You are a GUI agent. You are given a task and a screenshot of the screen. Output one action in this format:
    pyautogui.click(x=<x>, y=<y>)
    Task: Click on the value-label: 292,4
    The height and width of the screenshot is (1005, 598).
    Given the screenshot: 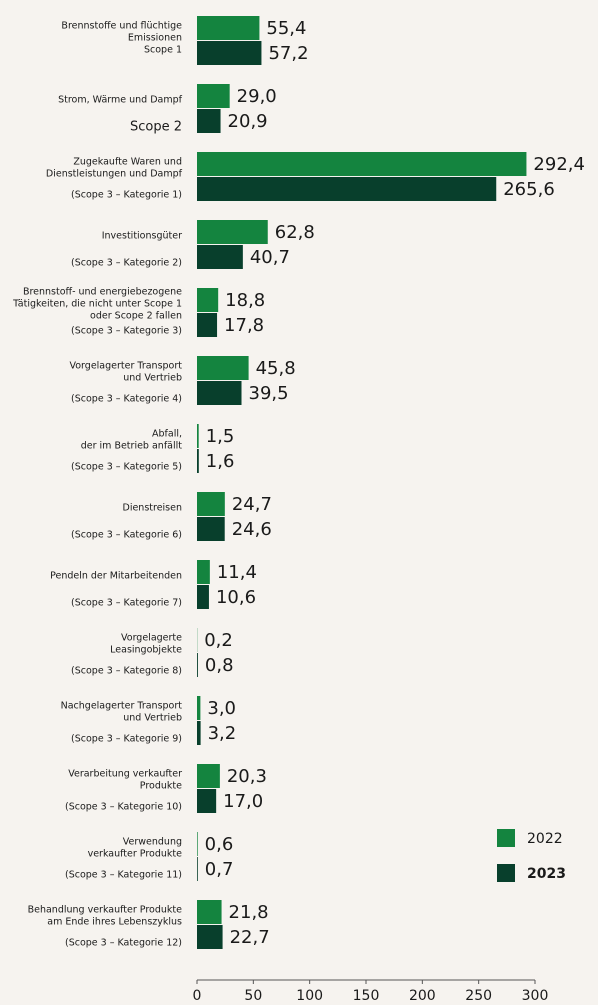 What is the action you would take?
    pyautogui.click(x=559, y=164)
    